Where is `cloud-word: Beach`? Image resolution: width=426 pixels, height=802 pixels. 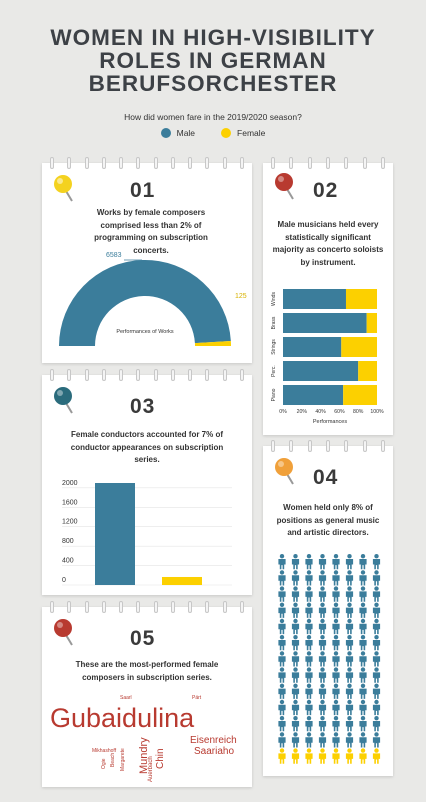
cloud-word: Beach is located at coordinates (113, 760).